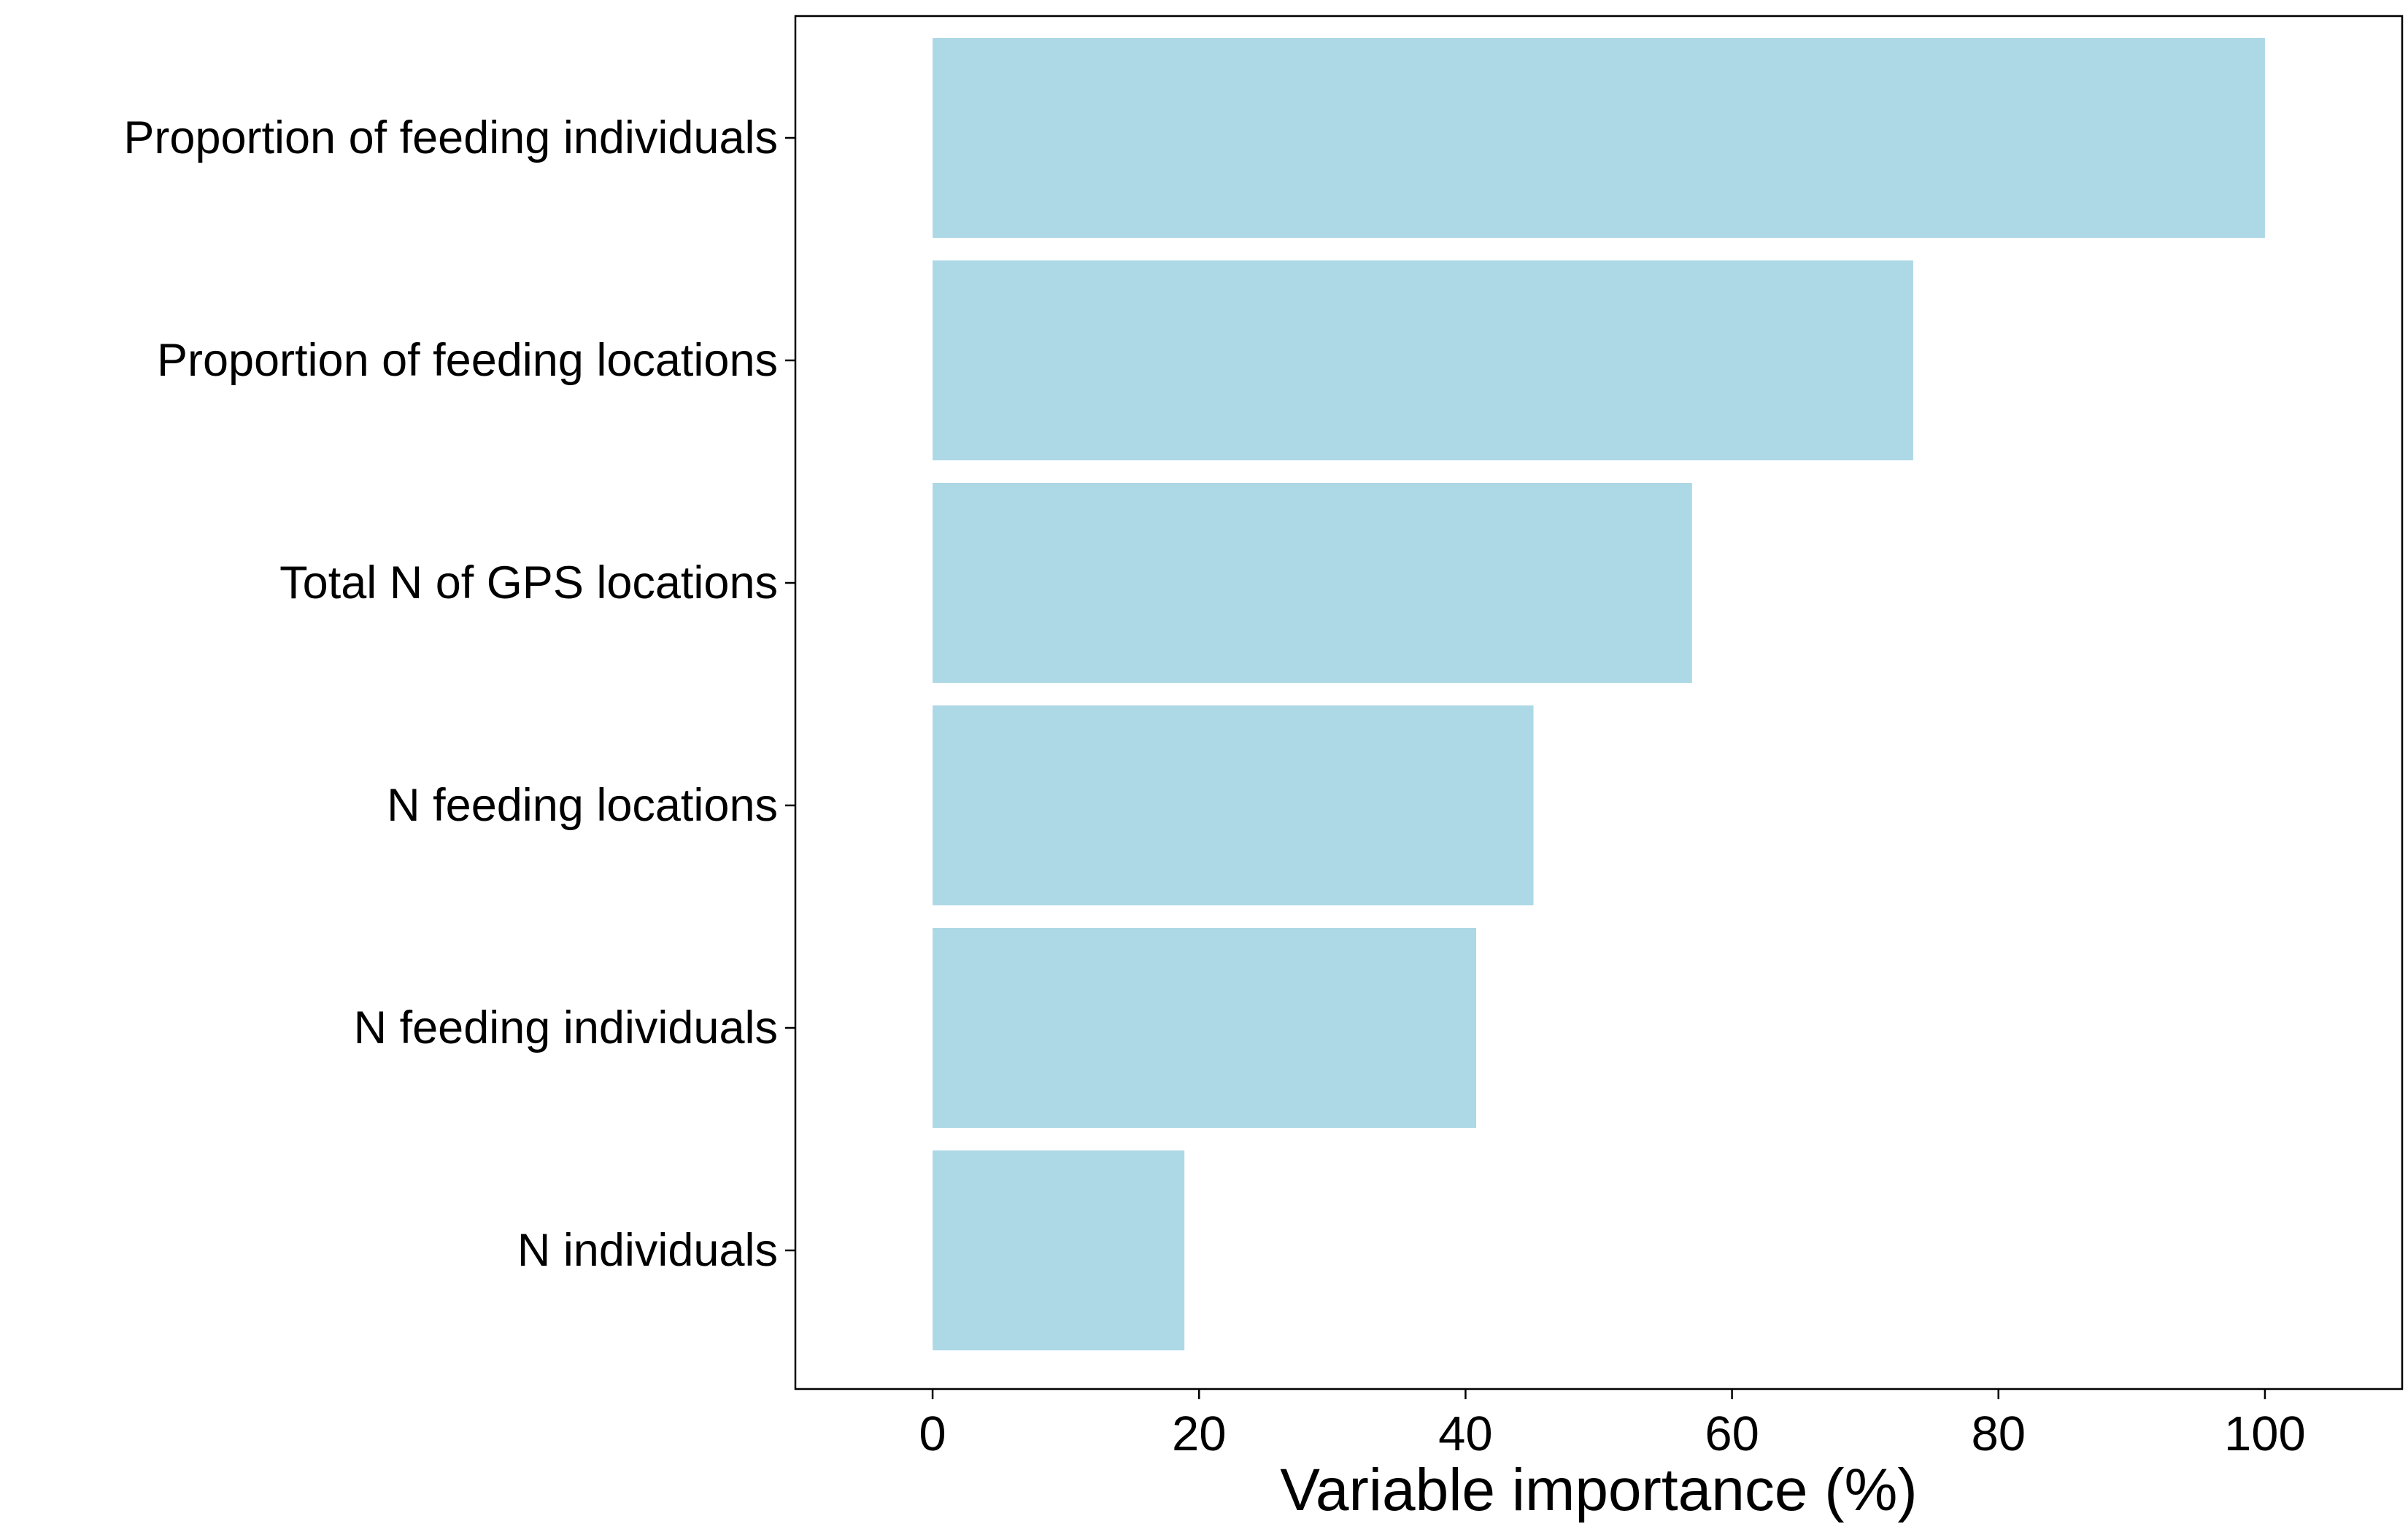 The width and height of the screenshot is (2408, 1532). What do you see at coordinates (1998, 1434) in the screenshot?
I see `x-tick-label: 80` at bounding box center [1998, 1434].